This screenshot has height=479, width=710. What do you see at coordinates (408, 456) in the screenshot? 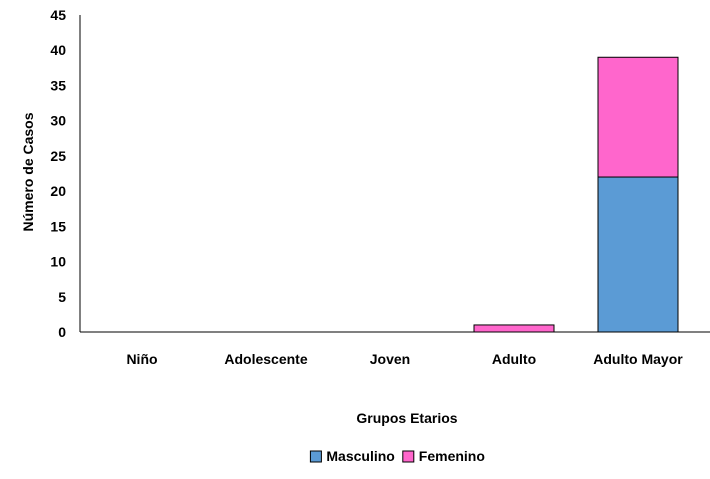
I see `legend-swatch-femenino` at bounding box center [408, 456].